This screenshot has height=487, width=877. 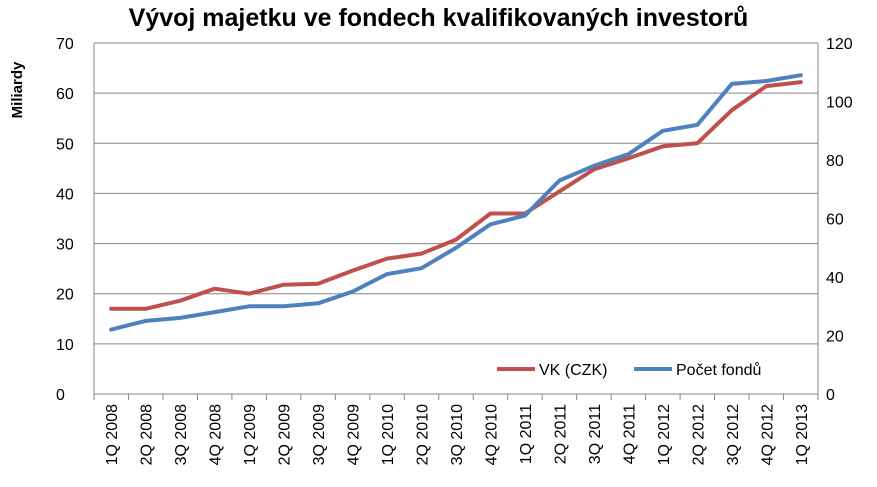 What do you see at coordinates (457, 434) in the screenshot?
I see `x-tick-label: 3Q 2010` at bounding box center [457, 434].